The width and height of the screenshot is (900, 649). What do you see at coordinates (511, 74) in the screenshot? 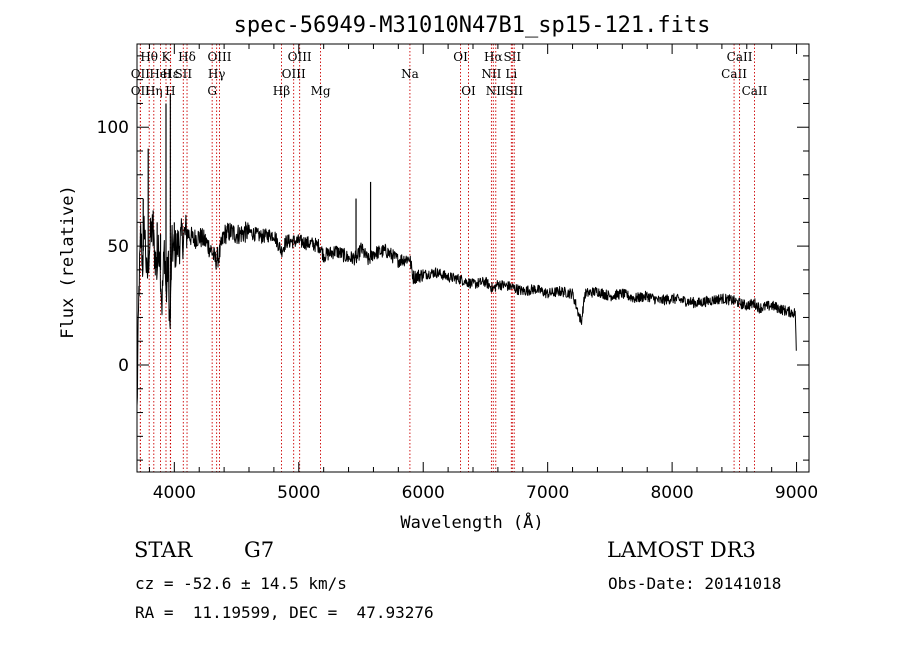
I see `line-marker-label: Li` at bounding box center [511, 74].